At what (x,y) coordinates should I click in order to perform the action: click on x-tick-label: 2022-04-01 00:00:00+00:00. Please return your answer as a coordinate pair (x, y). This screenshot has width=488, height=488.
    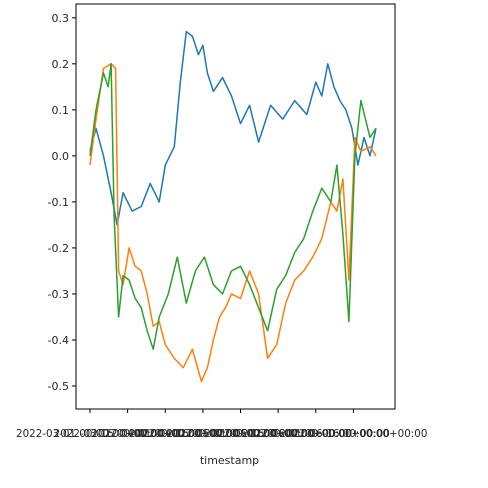
    Looking at the image, I should click on (165, 433).